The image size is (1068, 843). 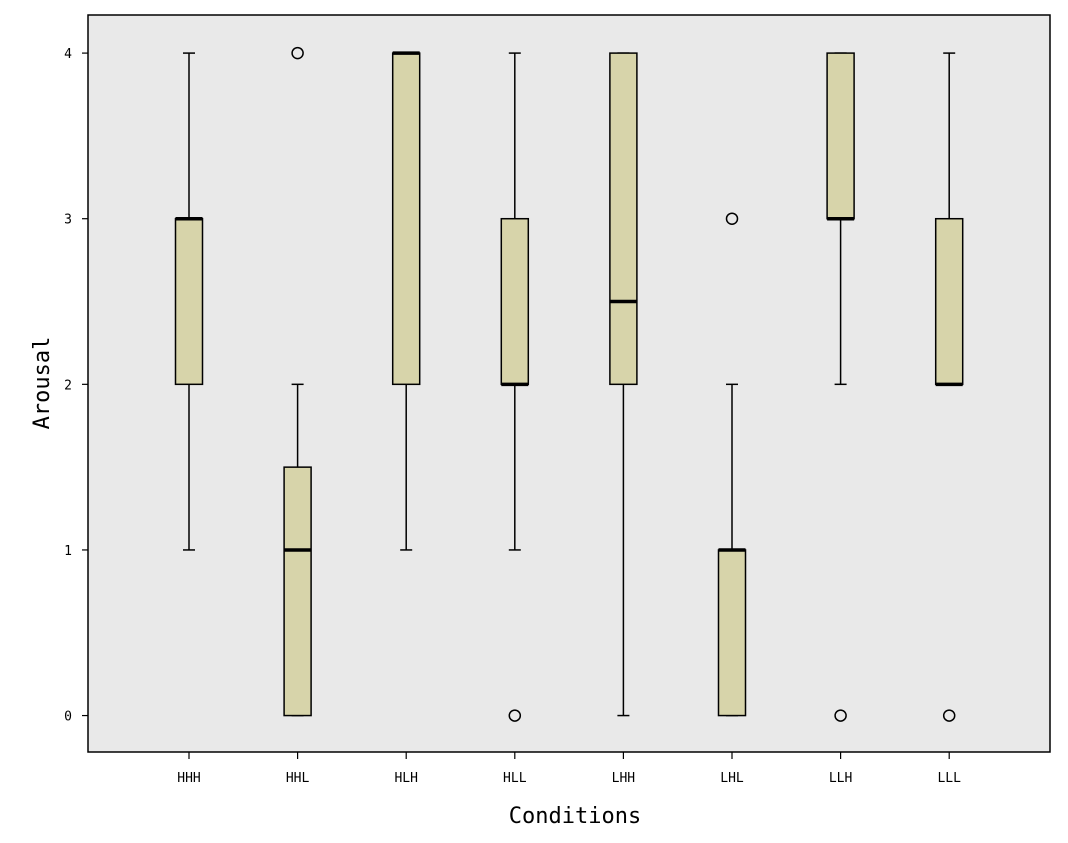 What do you see at coordinates (68, 220) in the screenshot?
I see `y-tick-label: 3` at bounding box center [68, 220].